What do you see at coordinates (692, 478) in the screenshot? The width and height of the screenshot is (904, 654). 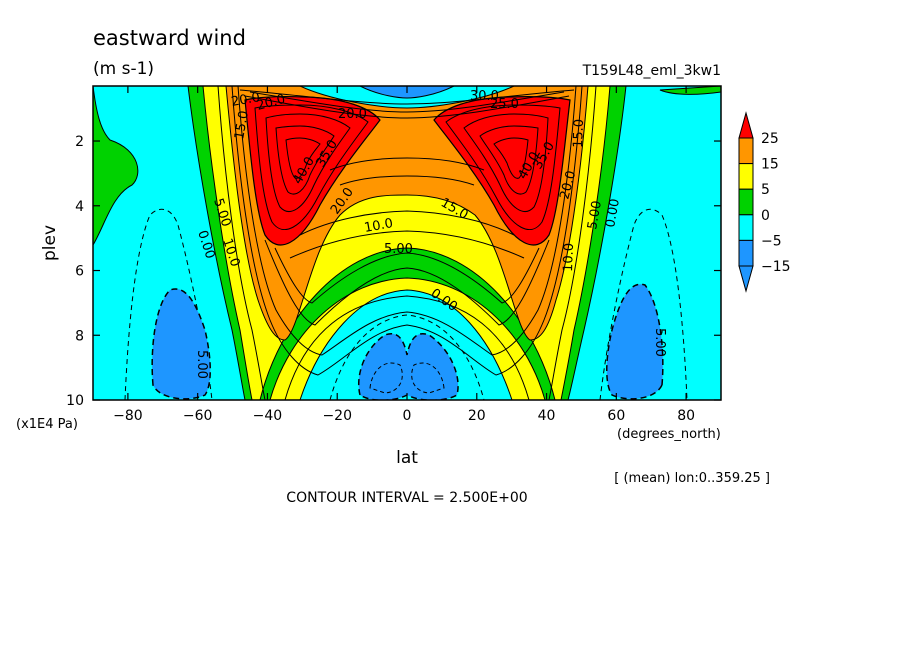 I see `averaging-note: [ (mean) lon:0..359.25 ]` at bounding box center [692, 478].